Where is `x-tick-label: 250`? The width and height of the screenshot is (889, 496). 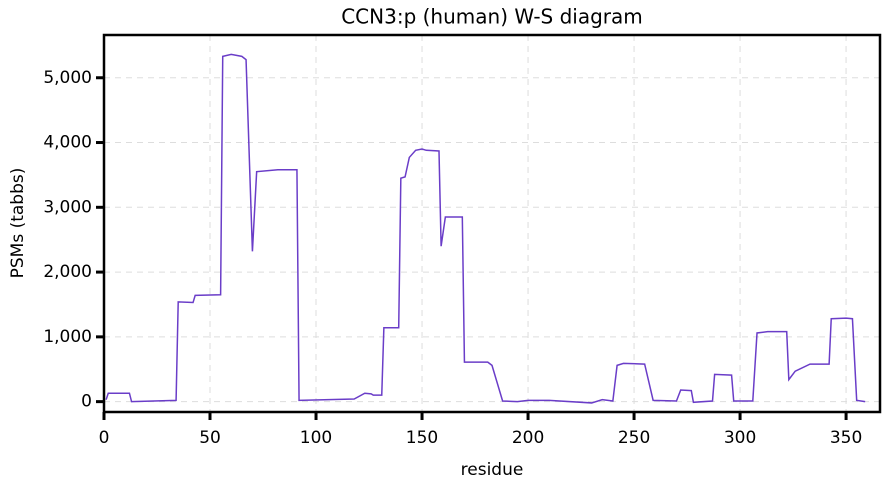
x-tick-label: 250 is located at coordinates (634, 438).